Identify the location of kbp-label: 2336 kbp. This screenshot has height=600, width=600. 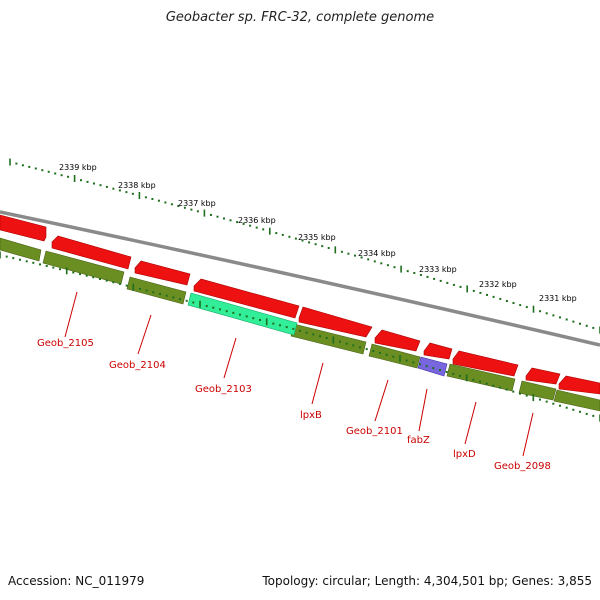
(257, 220).